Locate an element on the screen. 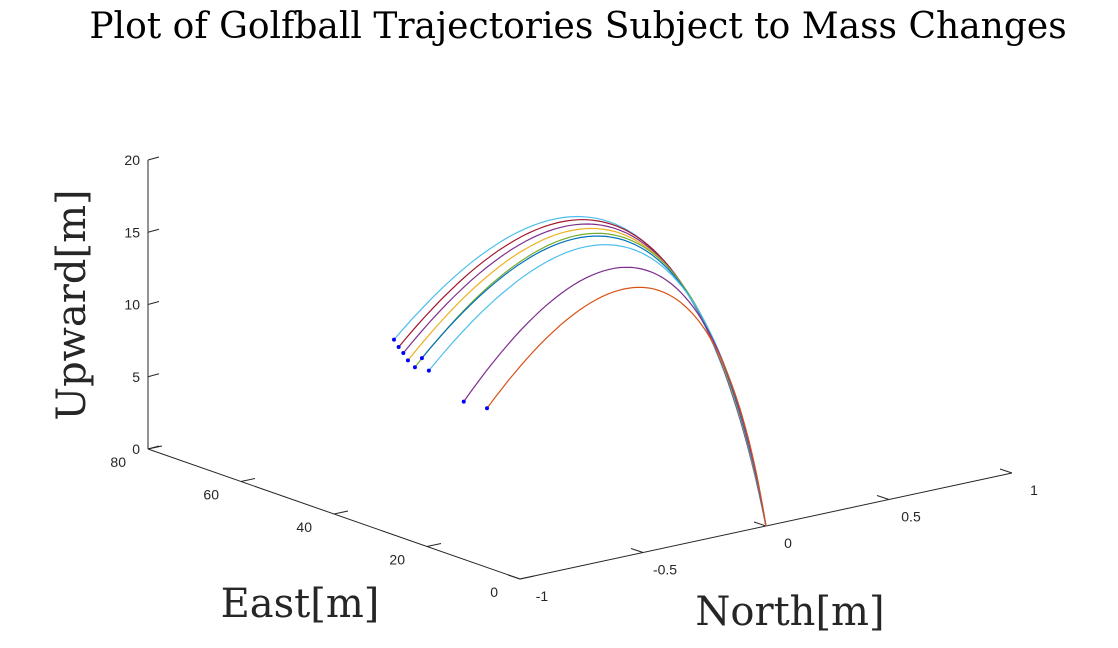  x-tick-label: 40 is located at coordinates (304, 527).